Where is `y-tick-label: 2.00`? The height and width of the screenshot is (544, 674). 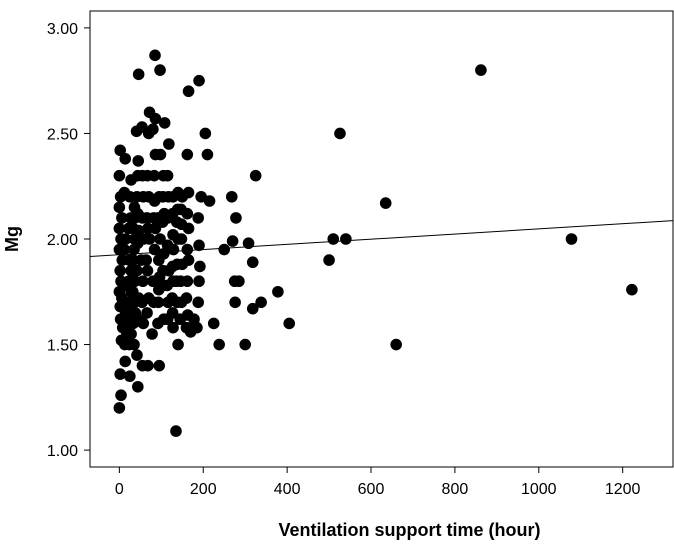 y-tick-label: 2.00 is located at coordinates (62, 240).